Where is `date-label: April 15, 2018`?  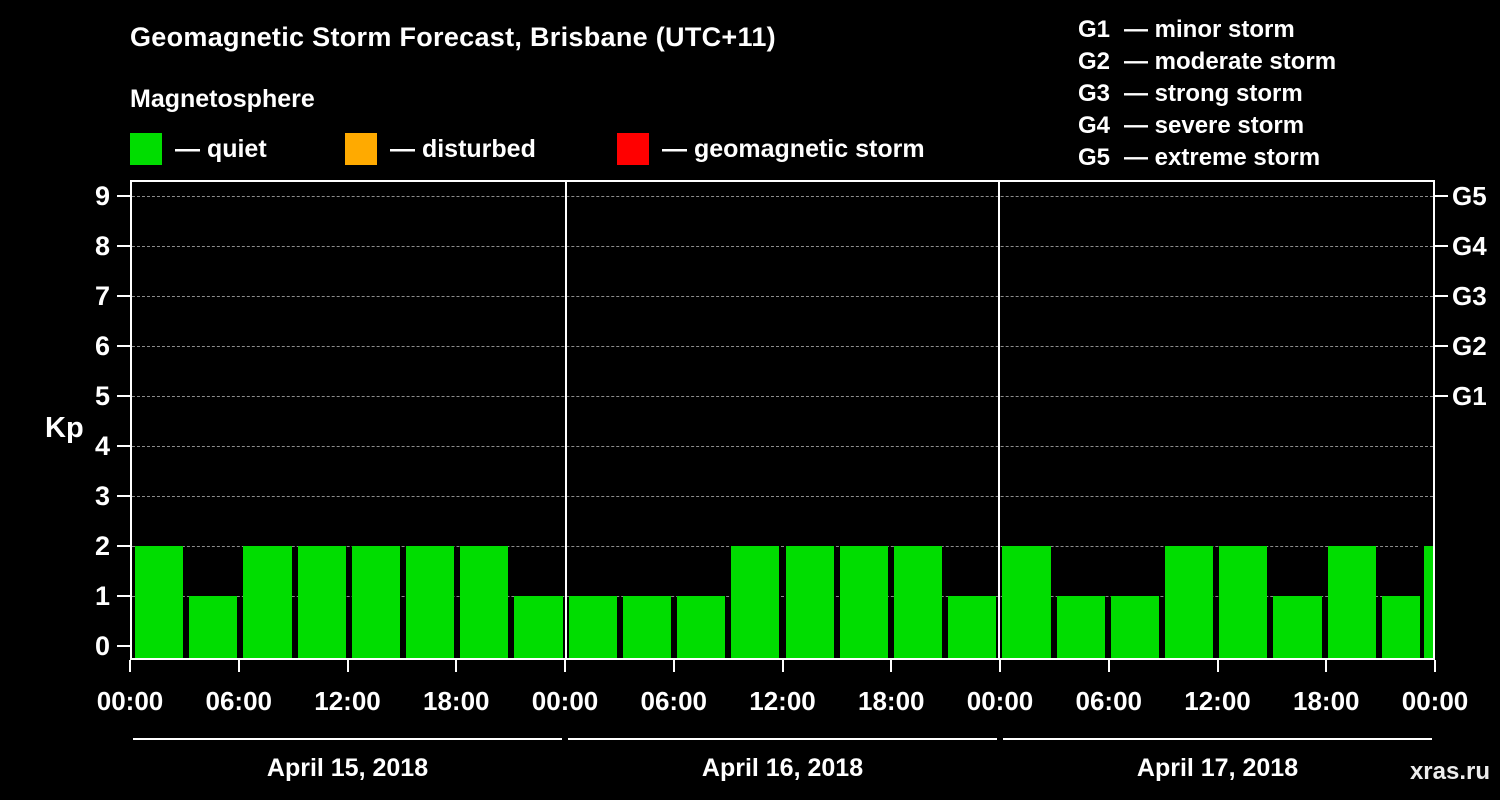
date-label: April 15, 2018 is located at coordinates (347, 768).